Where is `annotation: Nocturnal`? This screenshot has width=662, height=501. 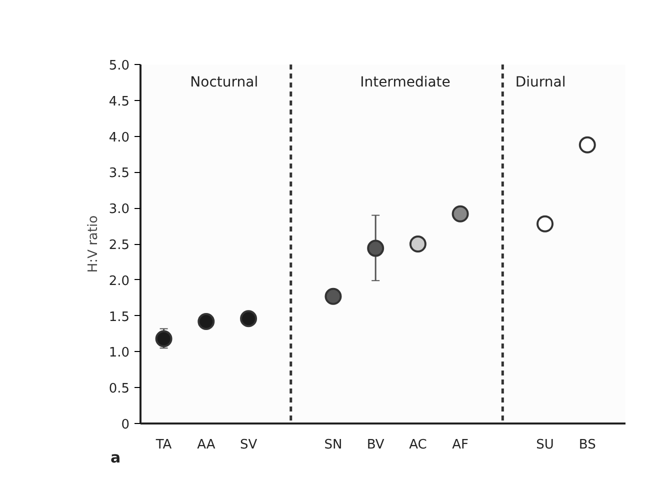 annotation: Nocturnal is located at coordinates (224, 82).